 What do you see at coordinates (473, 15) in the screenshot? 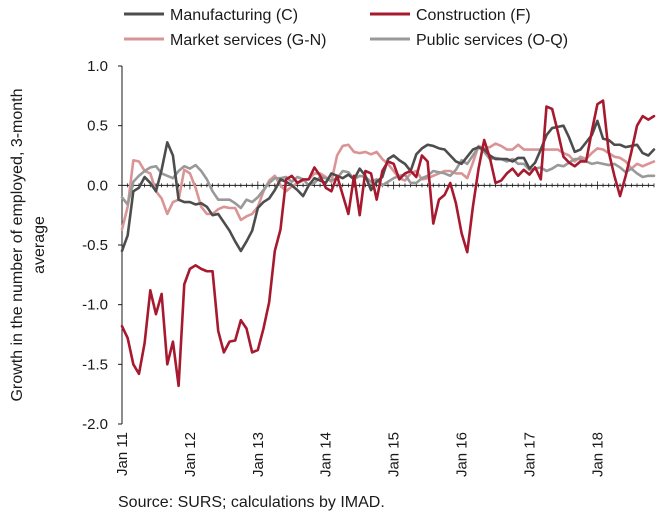
I see `legend-label-construction: Construction (F)` at bounding box center [473, 15].